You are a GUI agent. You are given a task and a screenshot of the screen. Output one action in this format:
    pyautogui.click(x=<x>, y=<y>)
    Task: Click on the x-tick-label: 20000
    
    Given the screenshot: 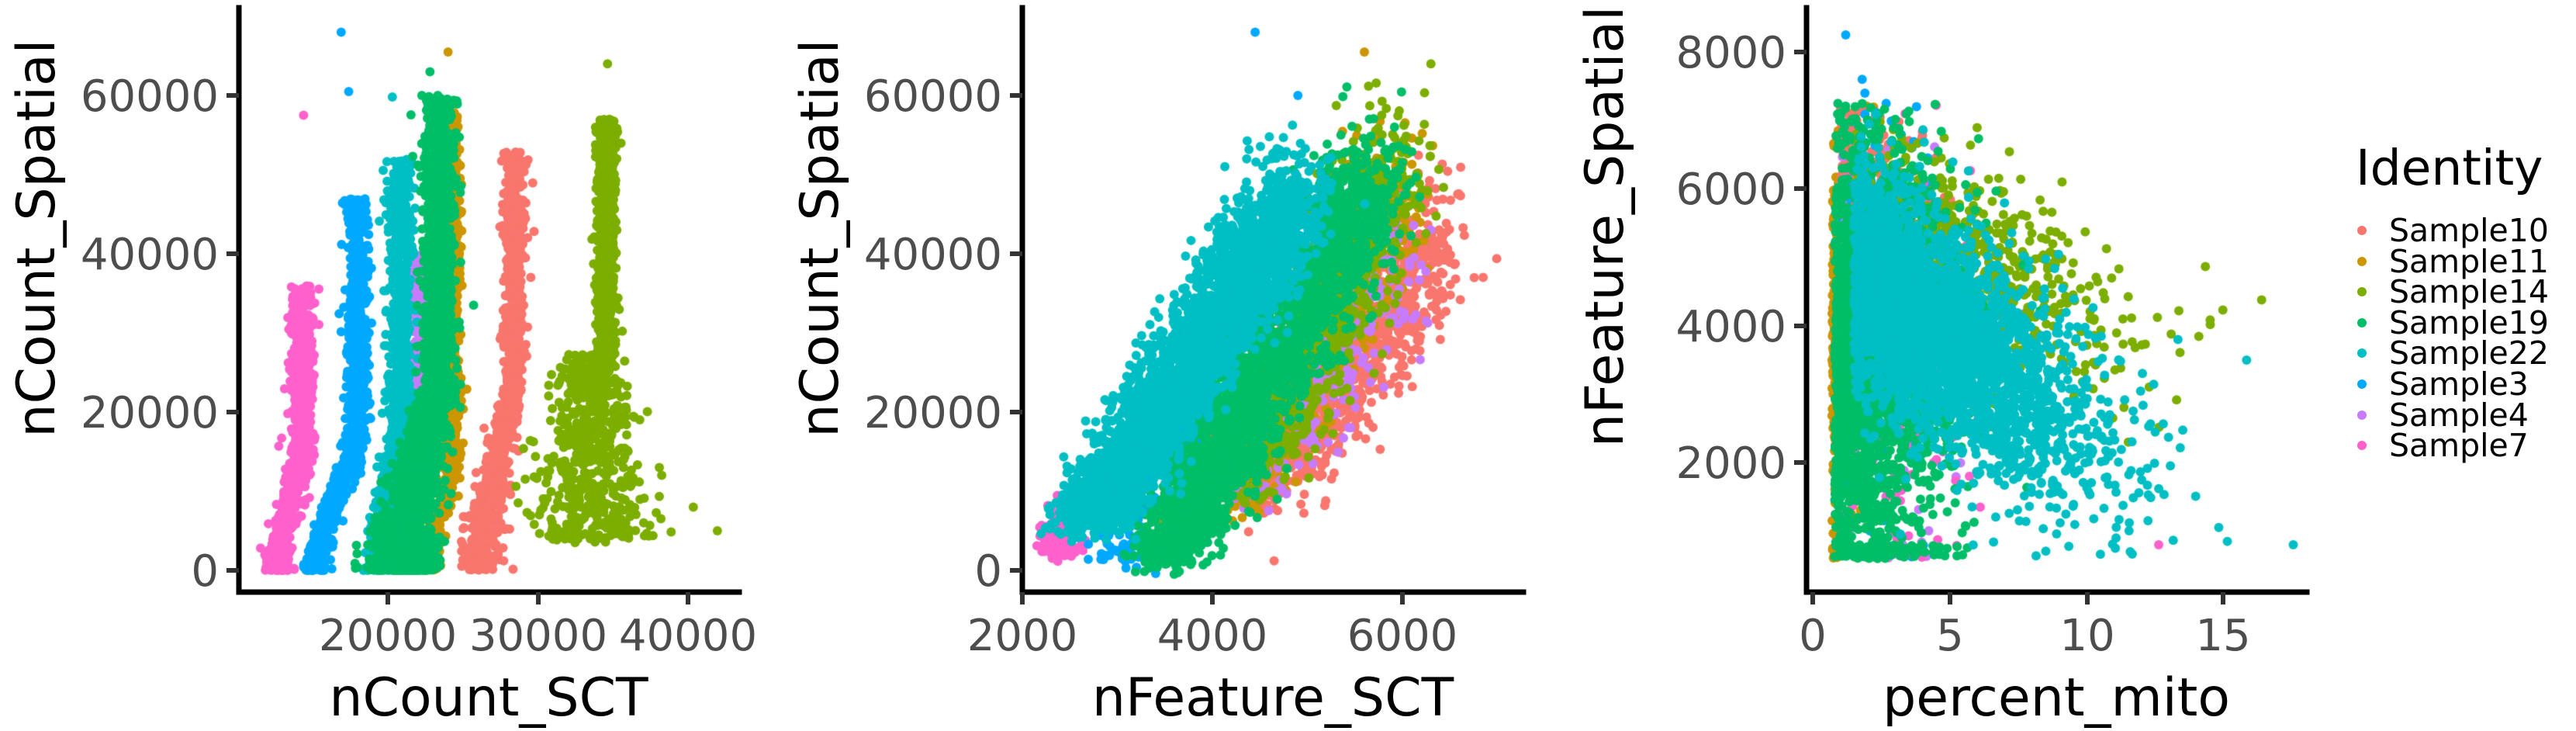 What is the action you would take?
    pyautogui.click(x=388, y=636)
    